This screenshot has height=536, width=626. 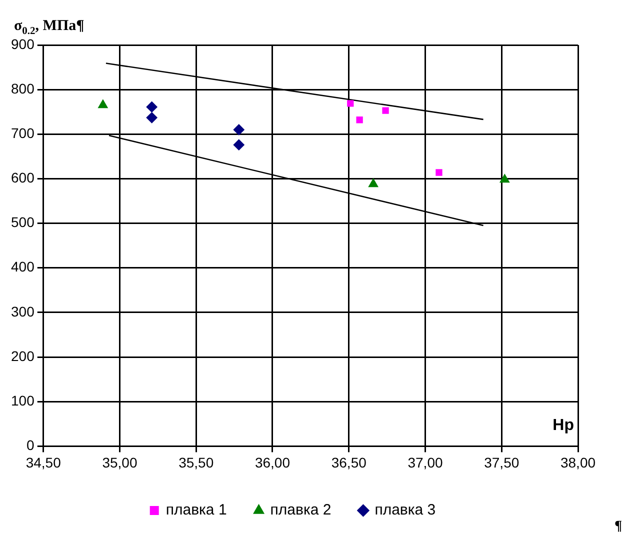 I want to click on y-tick-label: 200, so click(x=23, y=356).